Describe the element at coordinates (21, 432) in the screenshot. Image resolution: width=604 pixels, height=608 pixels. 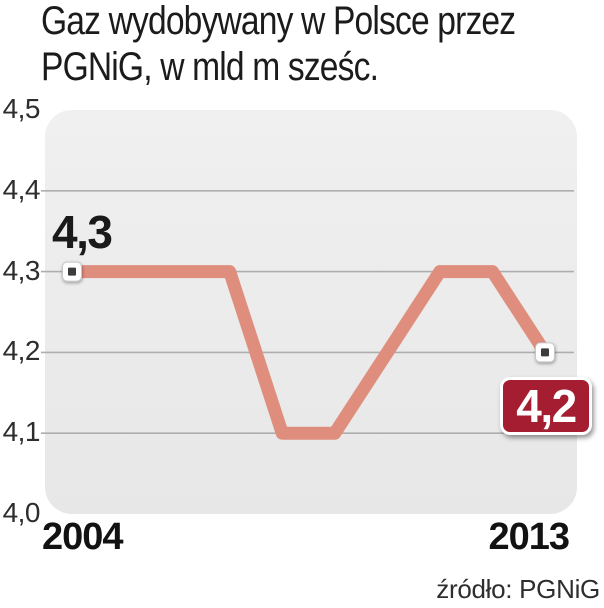
I see `y-tick-label: 4,1` at that location.